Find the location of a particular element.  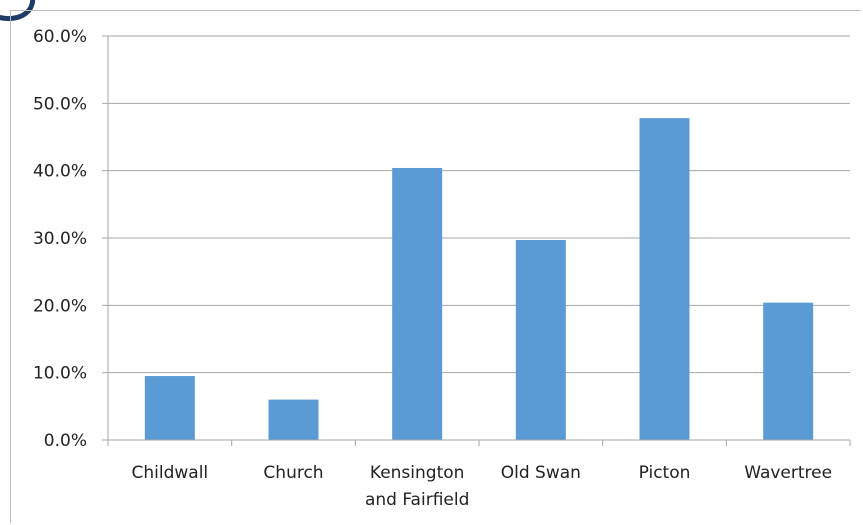

y-tick-label: 10.0% is located at coordinates (60, 374).